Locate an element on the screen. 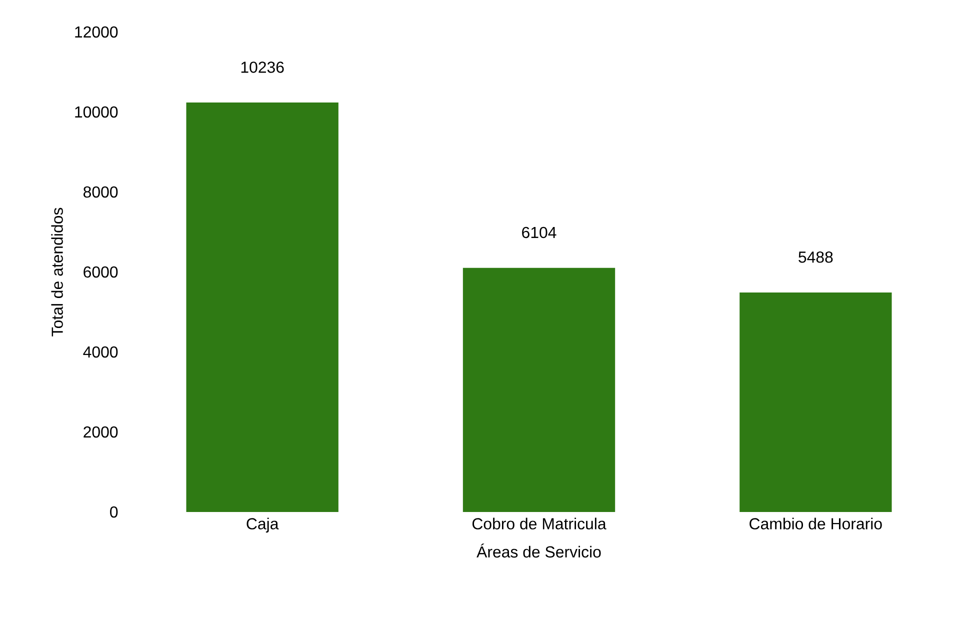 The image size is (971, 628). y-tick-label: 12000 is located at coordinates (96, 32).